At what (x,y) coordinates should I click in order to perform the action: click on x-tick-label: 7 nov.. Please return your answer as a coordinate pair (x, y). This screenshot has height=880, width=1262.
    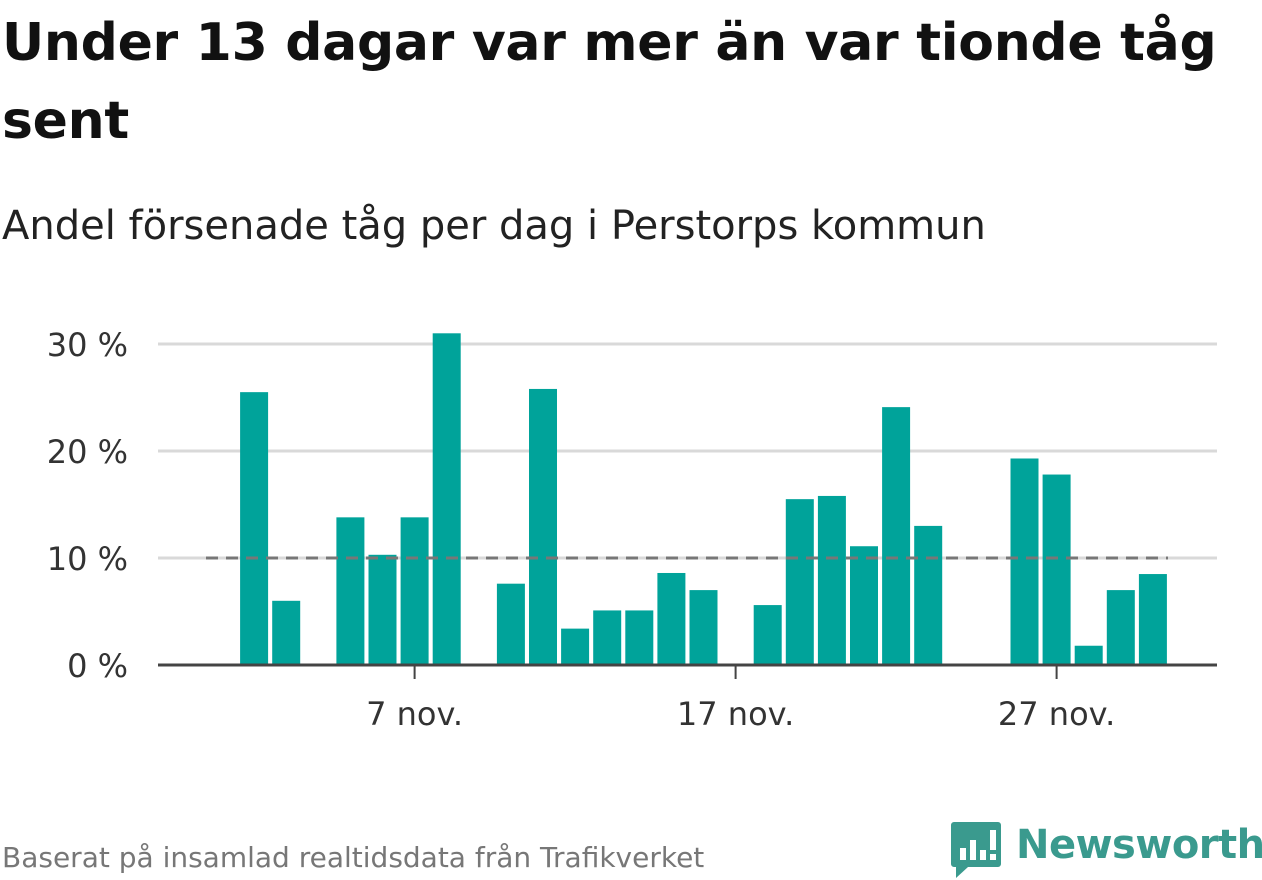
    Looking at the image, I should click on (414, 714).